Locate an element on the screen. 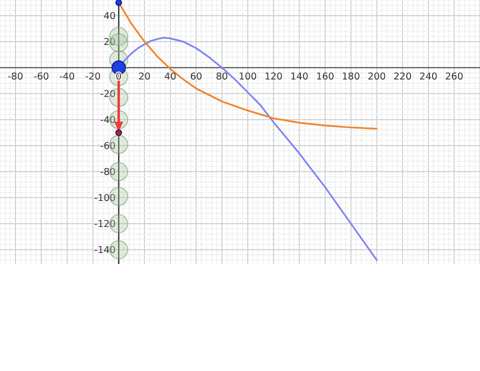 The image size is (480, 371). x-tick-label: 260 is located at coordinates (454, 77).